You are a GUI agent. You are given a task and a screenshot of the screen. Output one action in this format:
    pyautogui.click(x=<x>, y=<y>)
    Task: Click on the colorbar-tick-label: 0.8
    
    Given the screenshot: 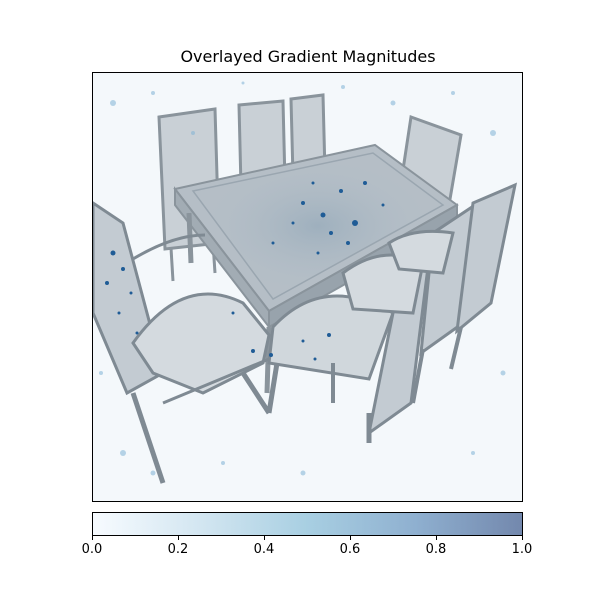 What is the action you would take?
    pyautogui.click(x=436, y=549)
    